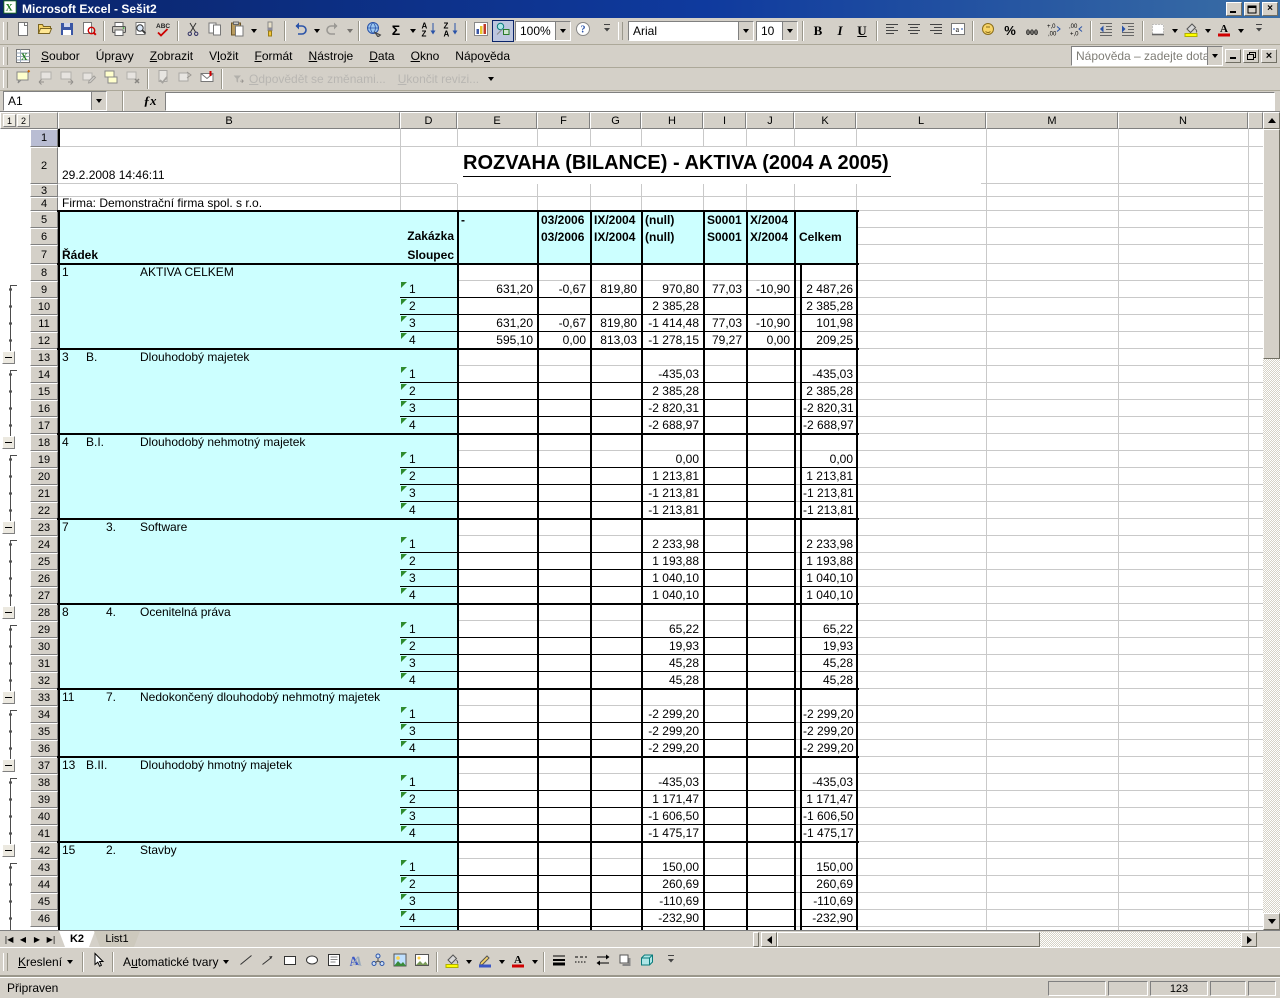 This screenshot has width=1280, height=998. Describe the element at coordinates (400, 962) in the screenshot. I see `clip-art-button` at that location.